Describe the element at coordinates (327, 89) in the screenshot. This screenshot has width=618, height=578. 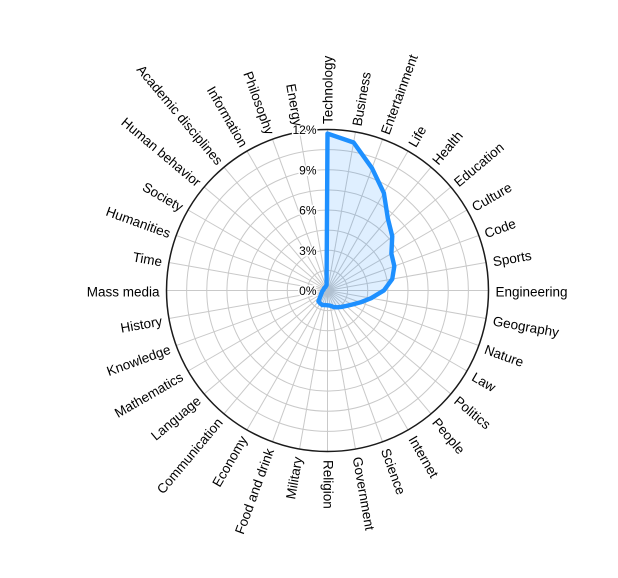
I see `category-label: Technology` at that location.